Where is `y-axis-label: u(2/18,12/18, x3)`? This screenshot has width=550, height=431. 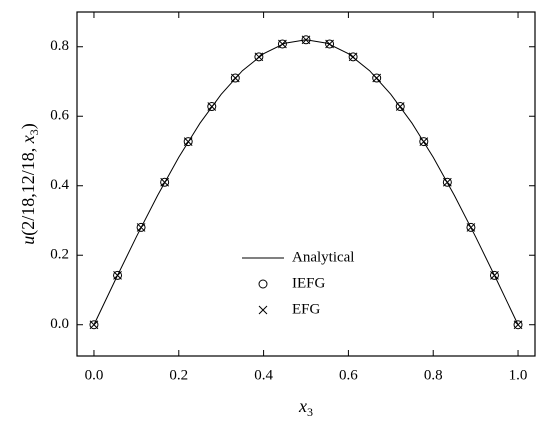 y-axis-label: u(2/18,12/18, x3) is located at coordinates (29, 184).